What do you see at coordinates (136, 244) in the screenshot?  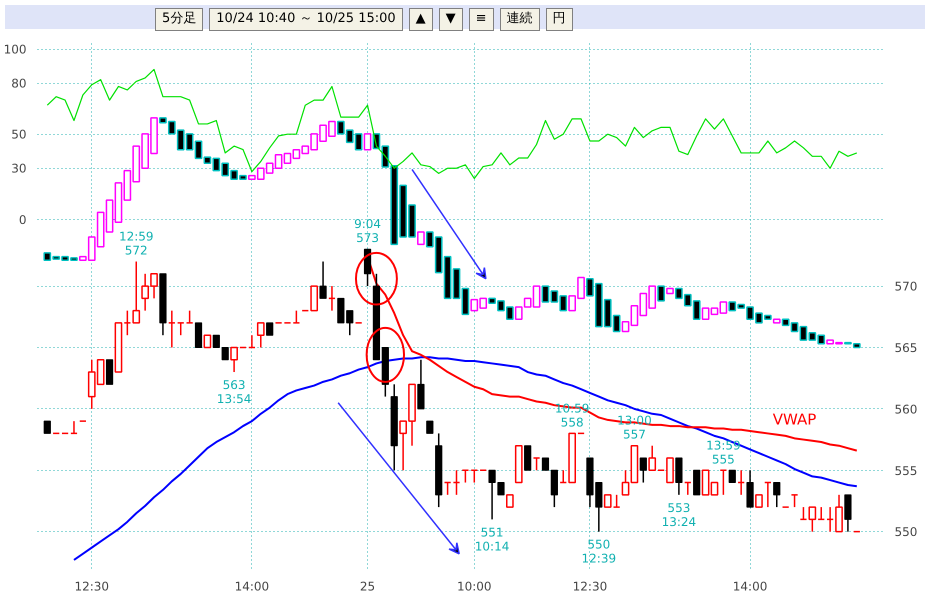 I see `annotation: 12:59 572` at bounding box center [136, 244].